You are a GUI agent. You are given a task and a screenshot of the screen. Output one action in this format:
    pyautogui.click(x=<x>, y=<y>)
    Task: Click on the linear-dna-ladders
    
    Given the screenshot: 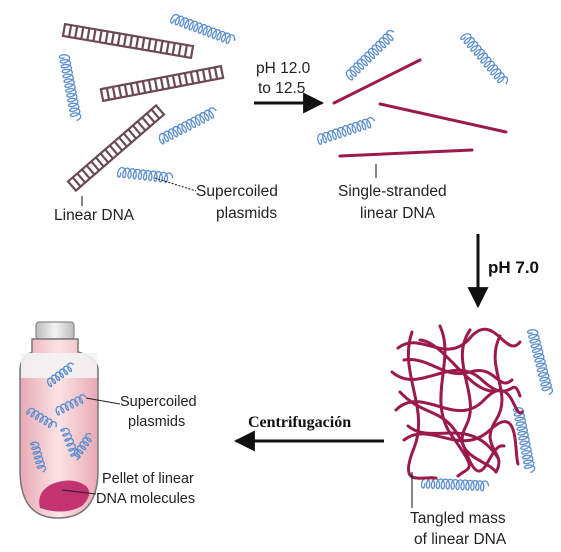 What is the action you would take?
    pyautogui.click(x=143, y=107)
    